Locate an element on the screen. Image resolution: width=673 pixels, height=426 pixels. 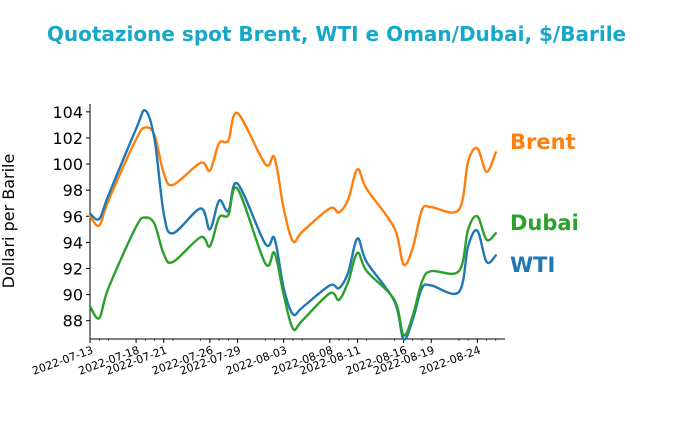
y-tick-label: 104 is located at coordinates (67, 112).